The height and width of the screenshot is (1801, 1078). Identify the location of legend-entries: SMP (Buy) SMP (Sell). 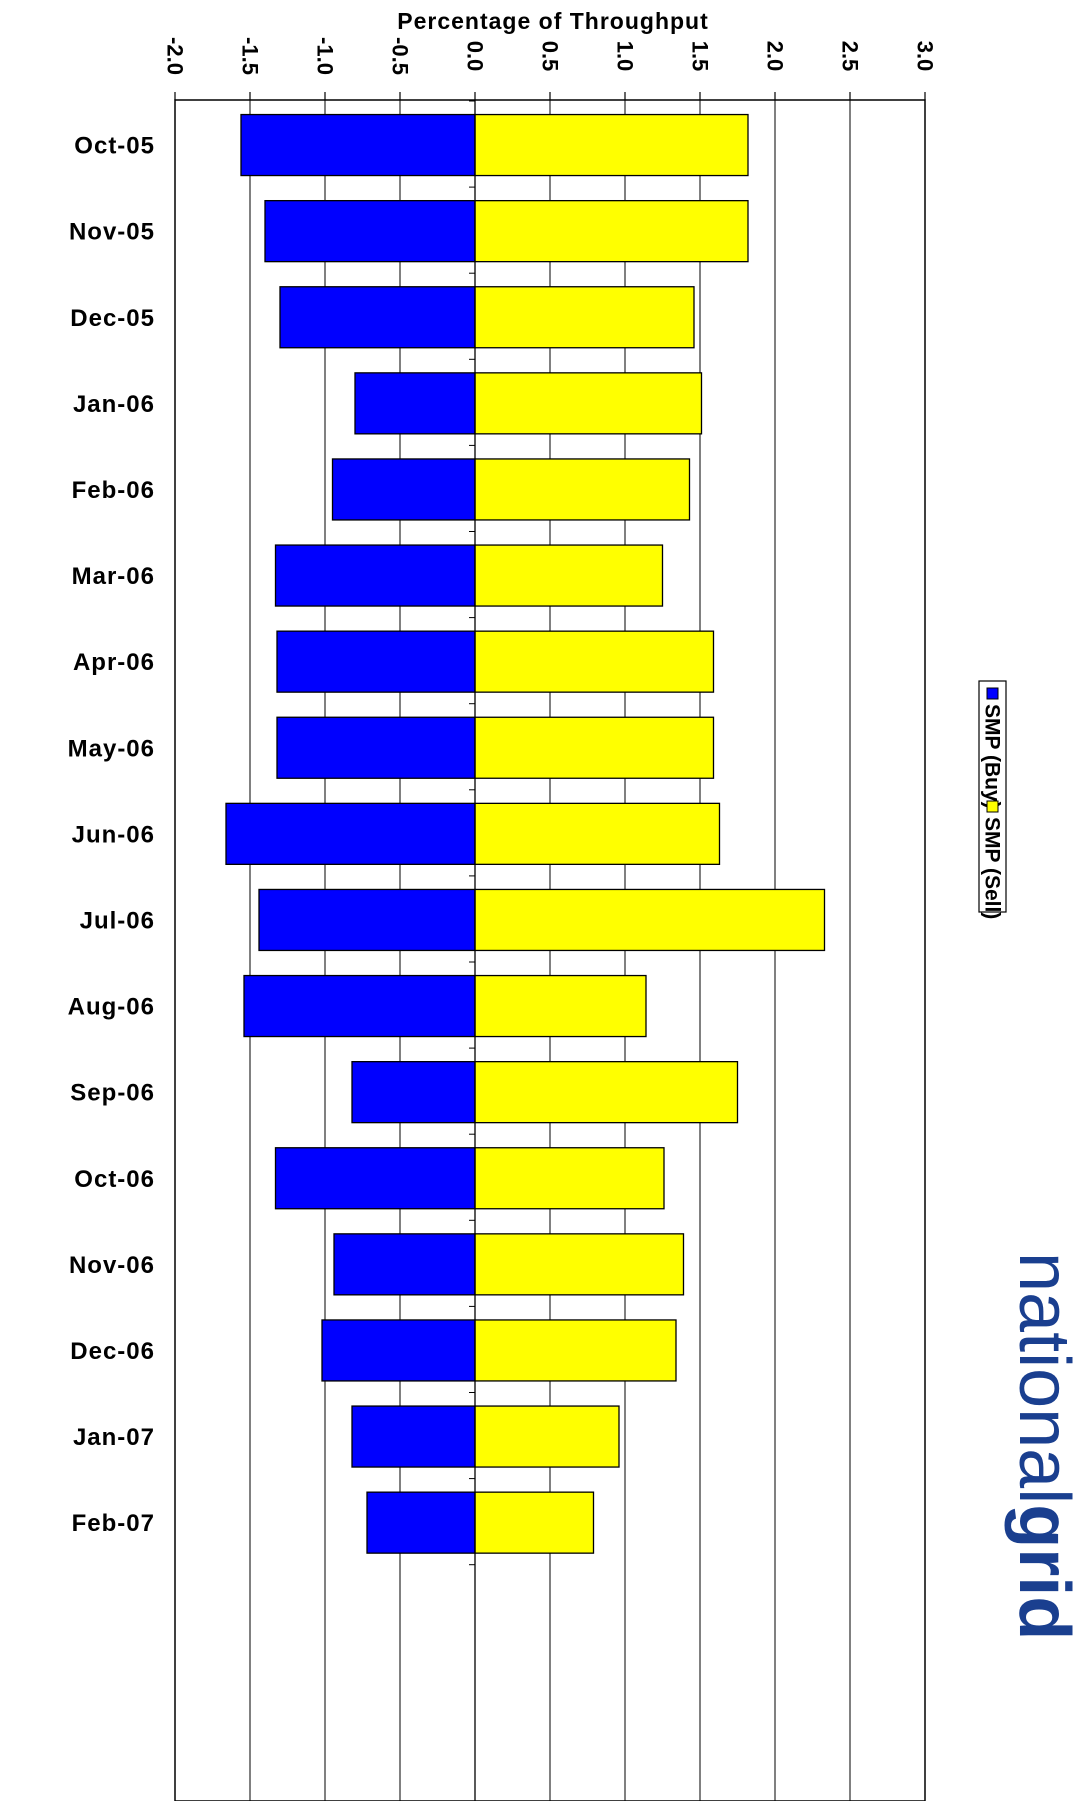
(992, 803).